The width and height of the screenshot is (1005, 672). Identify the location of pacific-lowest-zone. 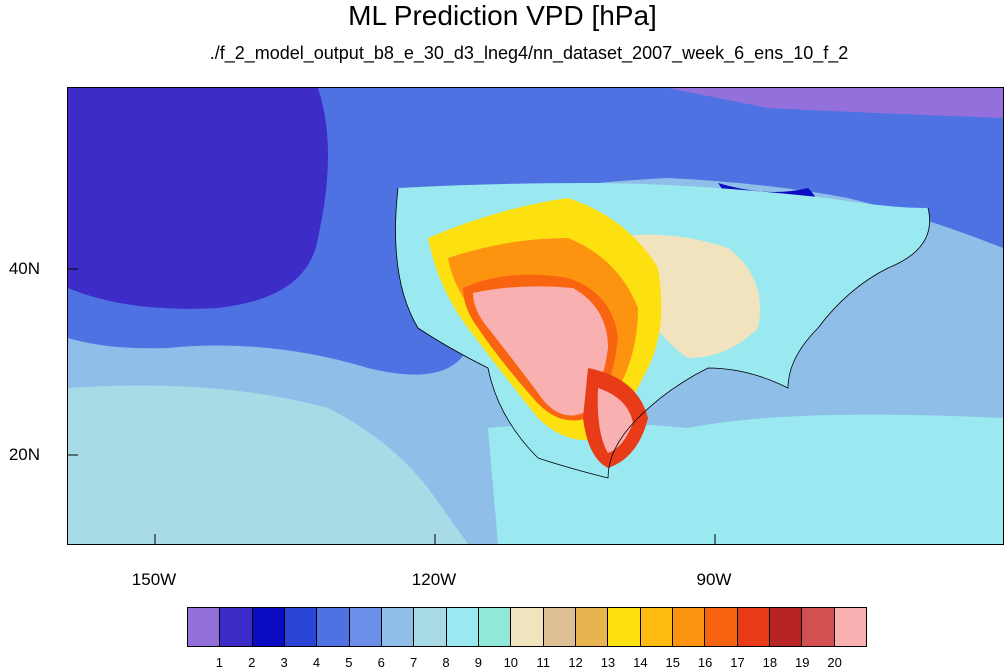
(198, 198).